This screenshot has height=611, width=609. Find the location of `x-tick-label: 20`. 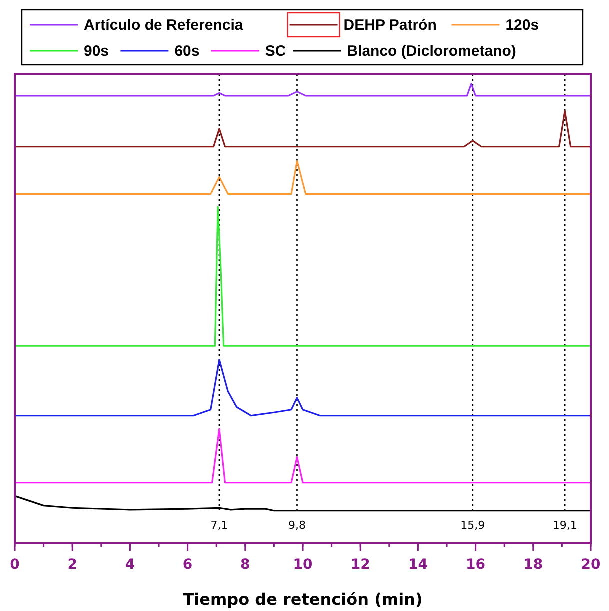

x-tick-label: 20 is located at coordinates (591, 565).